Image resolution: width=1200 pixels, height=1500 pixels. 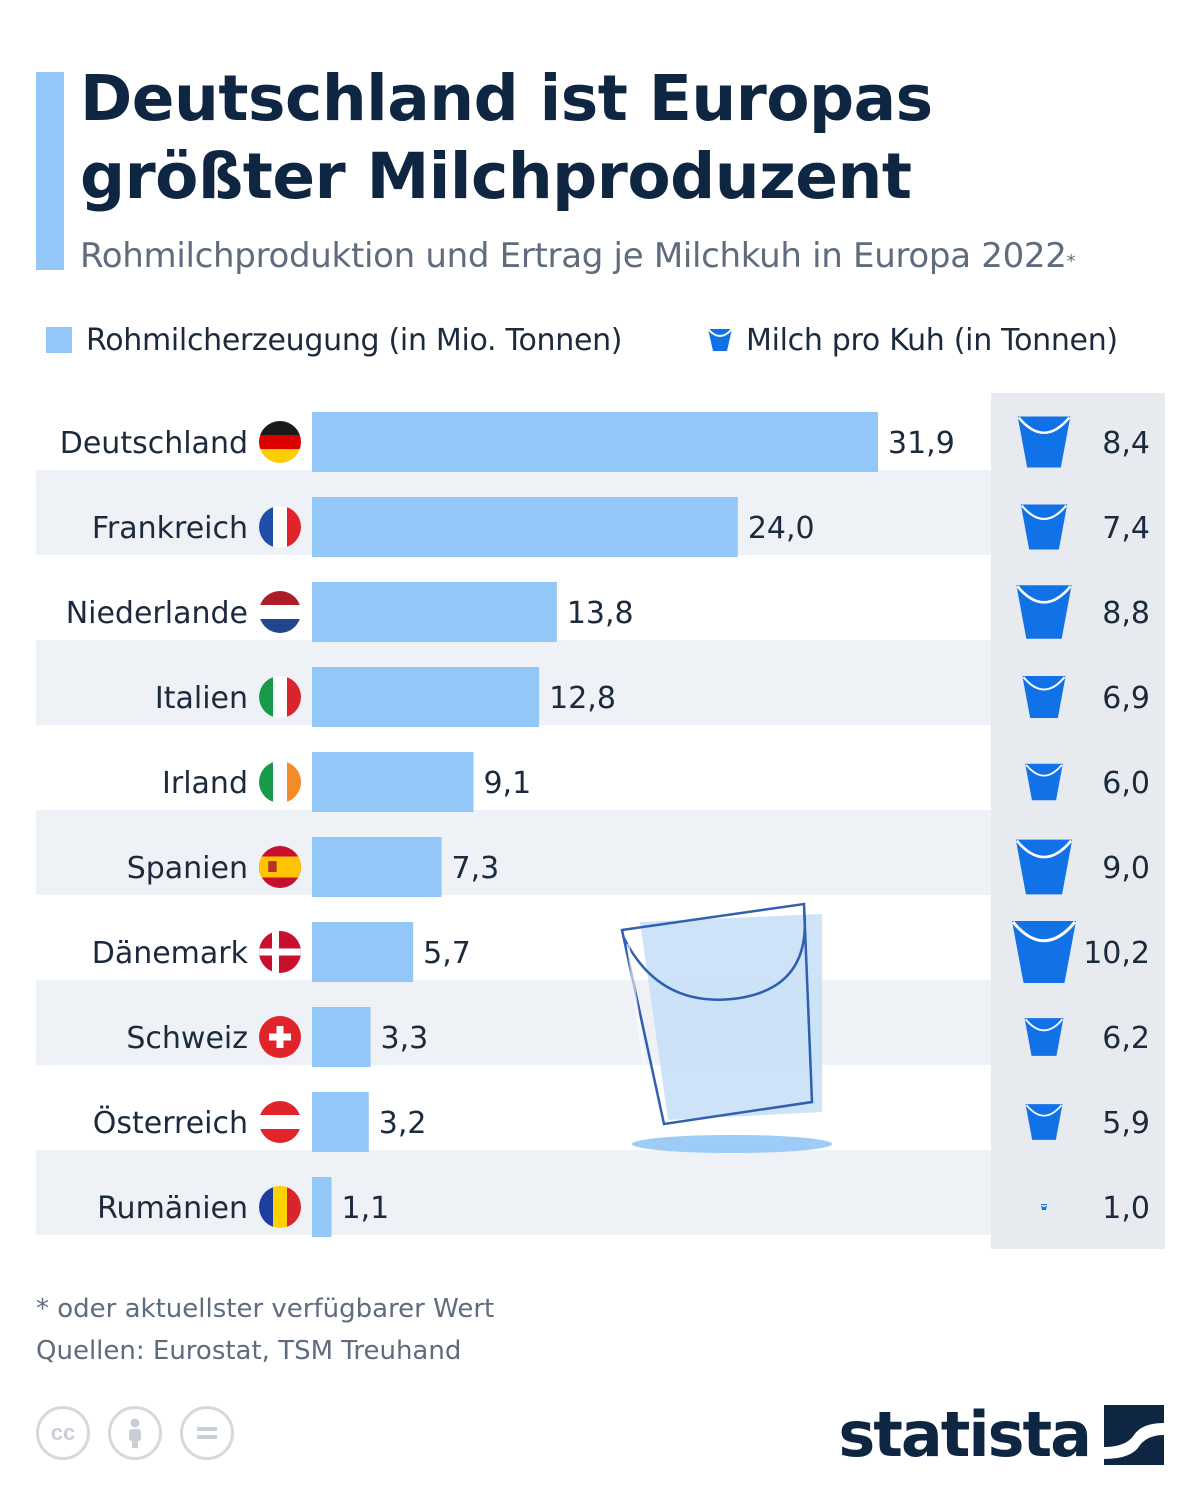 What do you see at coordinates (135, 1433) in the screenshot?
I see `by-icon` at bounding box center [135, 1433].